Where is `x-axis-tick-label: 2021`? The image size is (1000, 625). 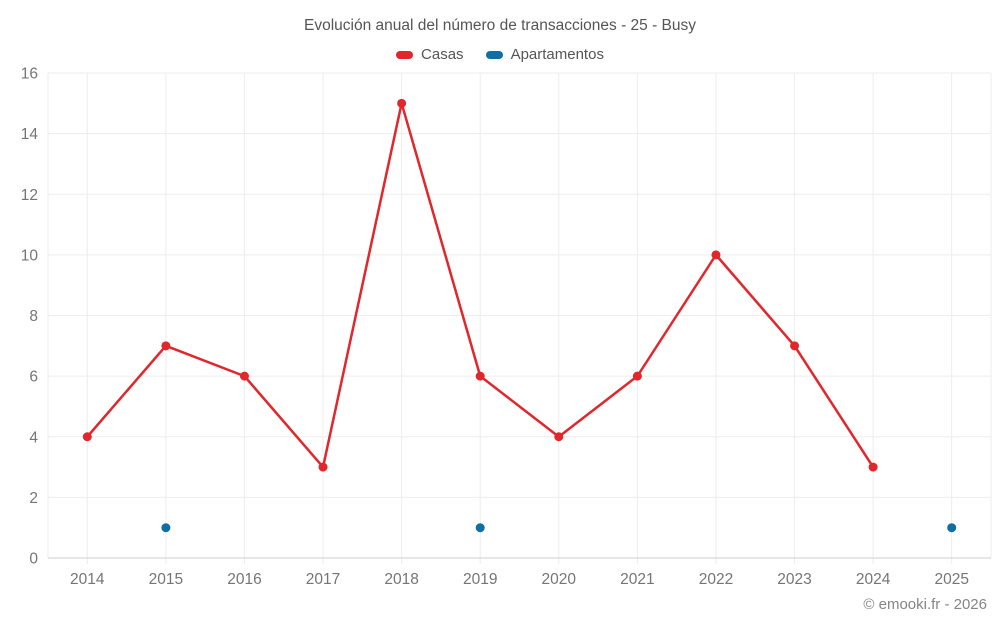
x-axis-tick-label: 2021 is located at coordinates (637, 579).